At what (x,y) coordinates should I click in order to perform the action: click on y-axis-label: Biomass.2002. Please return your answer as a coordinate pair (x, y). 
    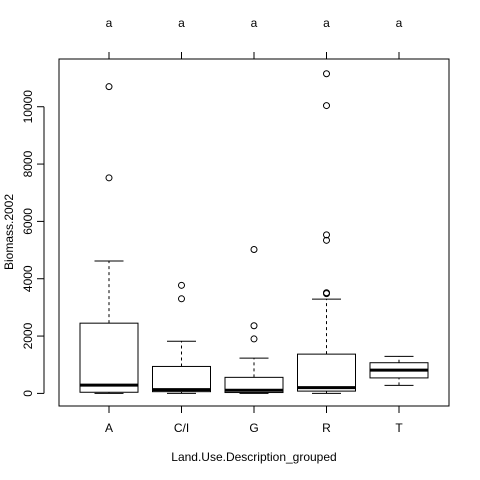
    Looking at the image, I should click on (9, 232).